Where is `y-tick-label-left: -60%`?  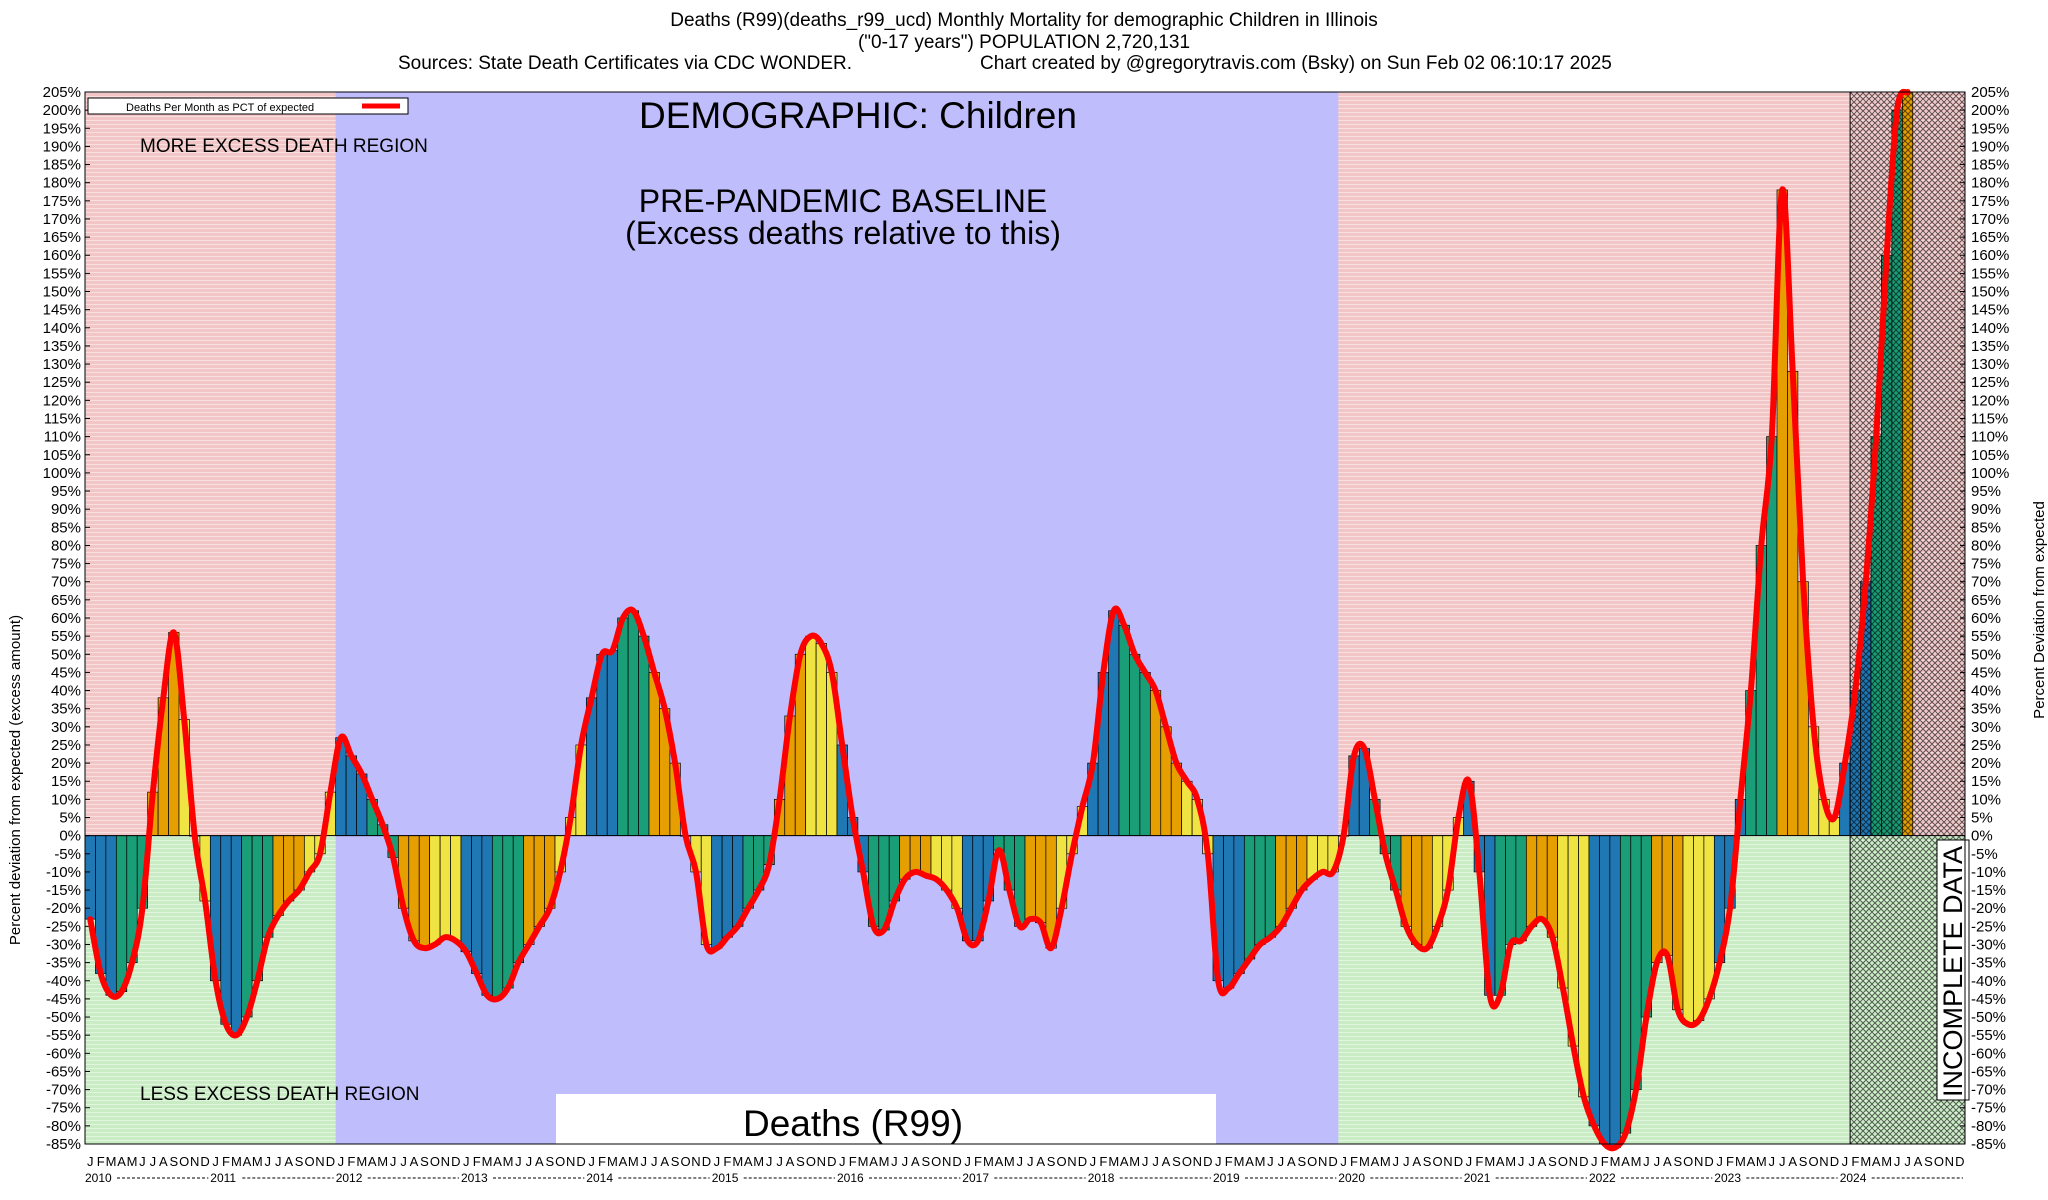 y-tick-label-left: -60% is located at coordinates (63, 1053).